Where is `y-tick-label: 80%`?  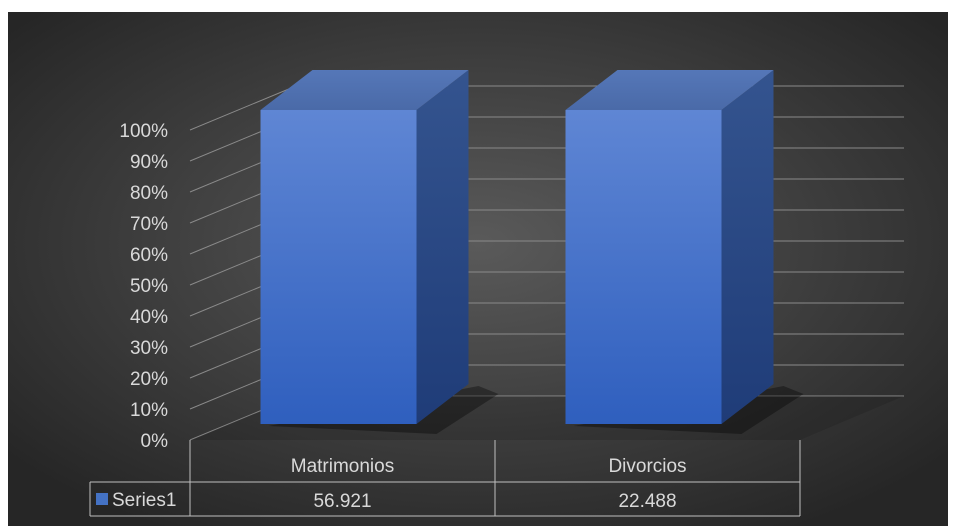
y-tick-label: 80% is located at coordinates (149, 193).